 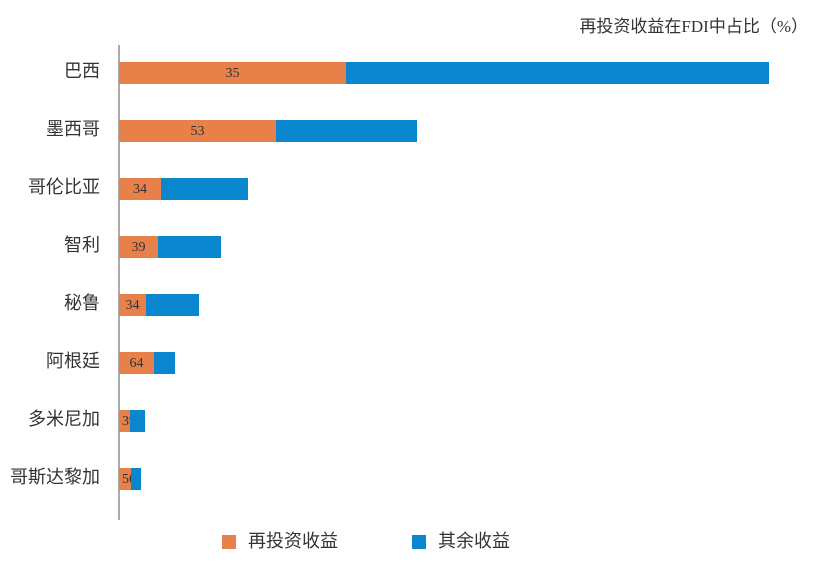 I want to click on y-tick-label: 秘鲁, so click(x=82, y=303).